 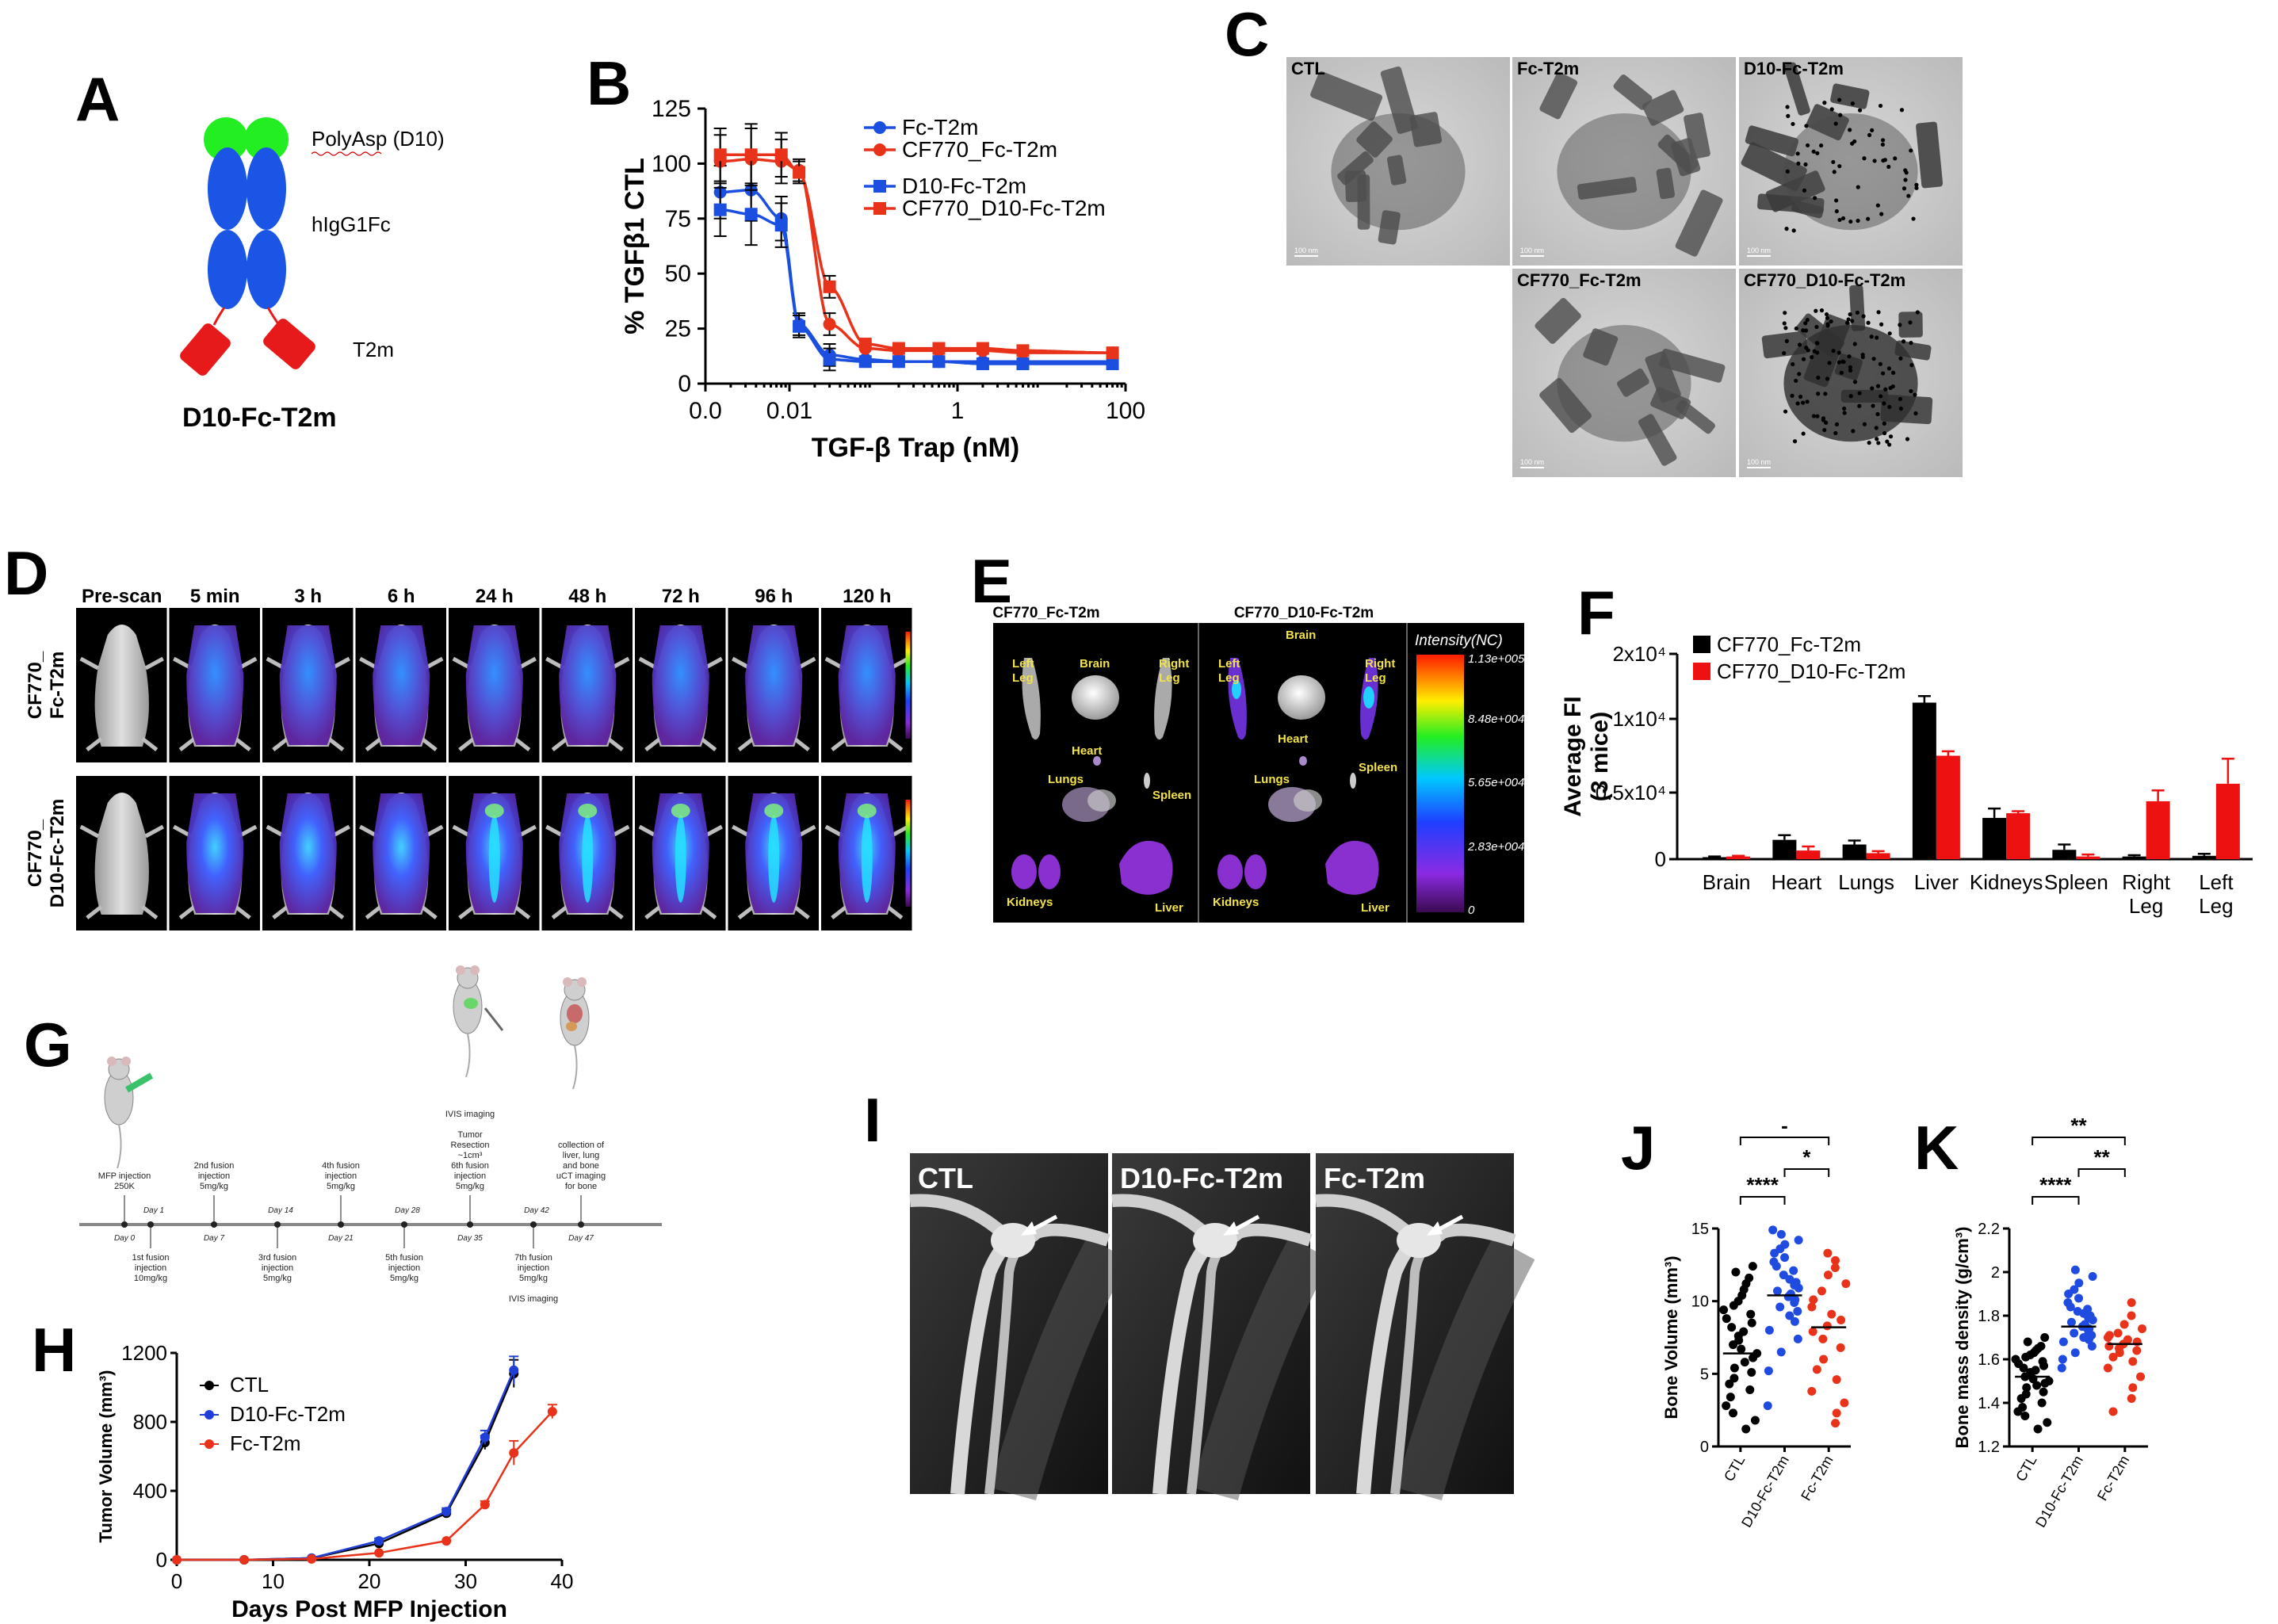 What do you see at coordinates (341, 1176) in the screenshot?
I see `event-text: injection` at bounding box center [341, 1176].